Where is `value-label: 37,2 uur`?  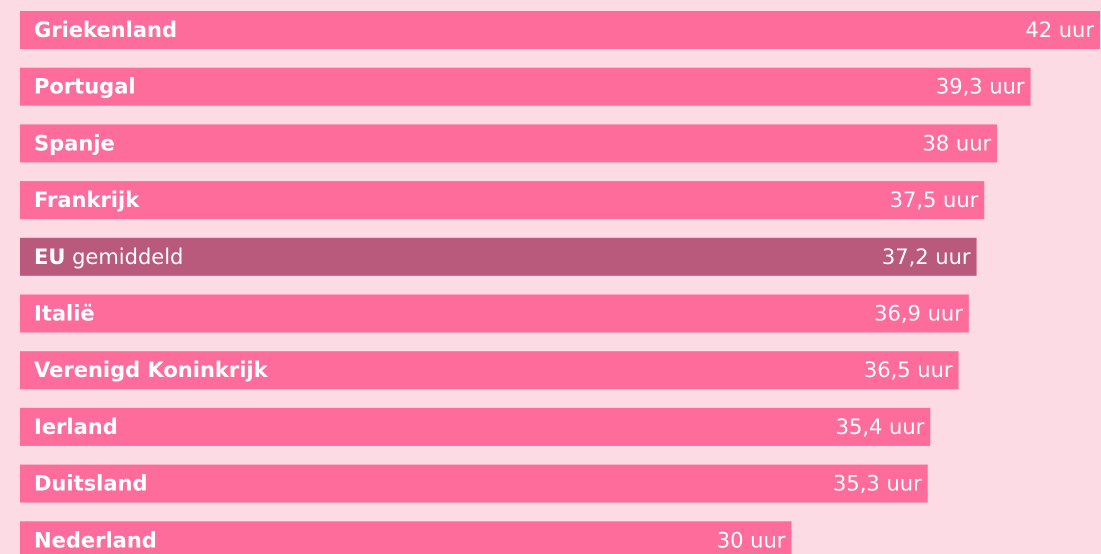
value-label: 37,2 uur is located at coordinates (926, 257).